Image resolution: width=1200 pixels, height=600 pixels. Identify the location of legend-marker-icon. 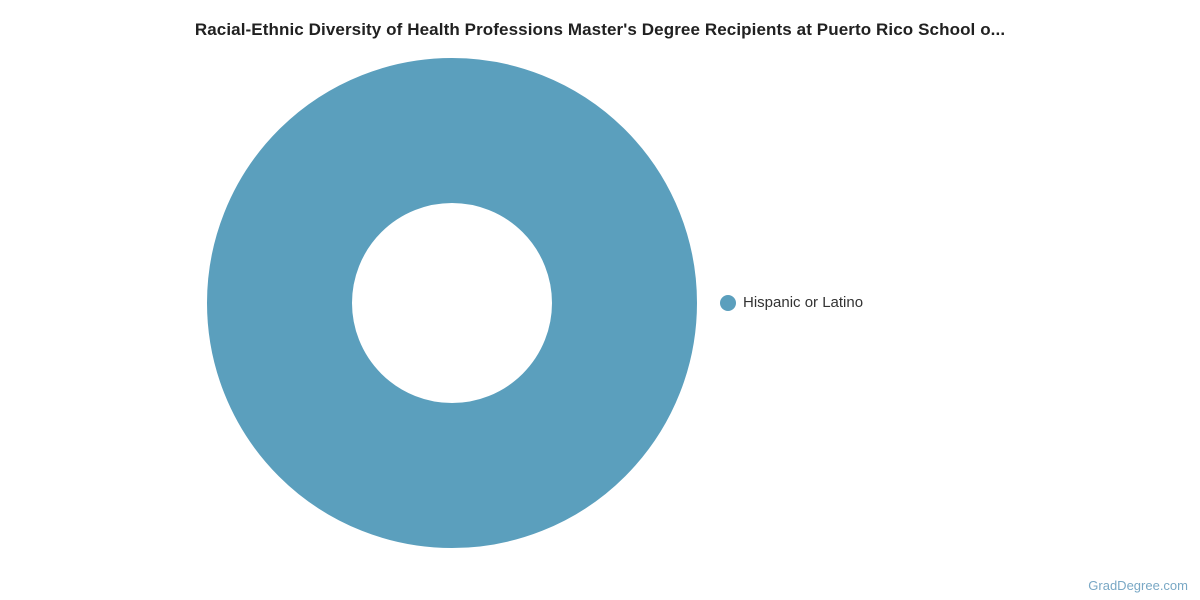
(728, 302).